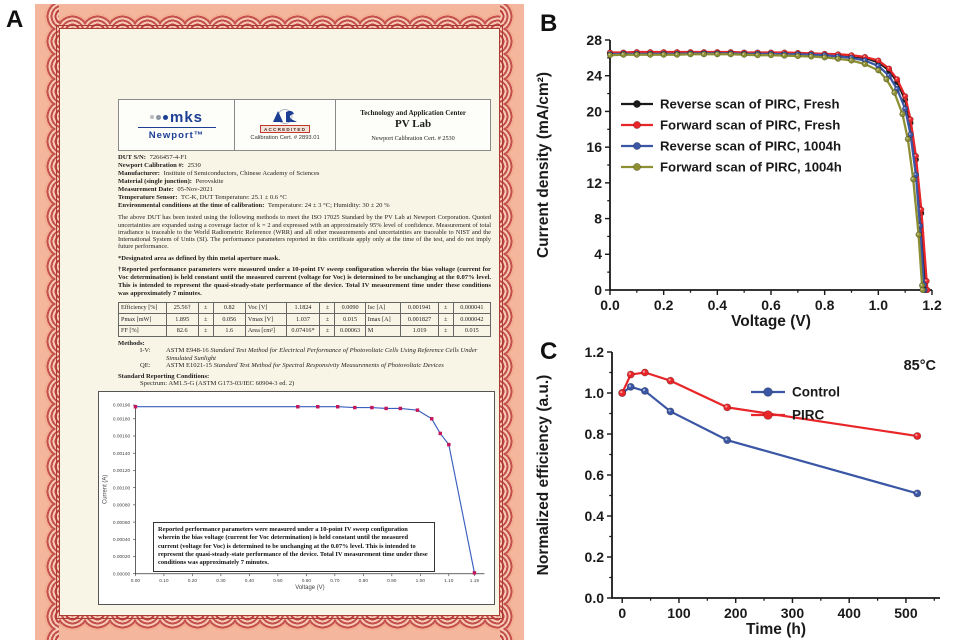 Image resolution: width=954 pixels, height=644 pixels. What do you see at coordinates (595, 557) in the screenshot?
I see `y-tick-label: 0.2` at bounding box center [595, 557].